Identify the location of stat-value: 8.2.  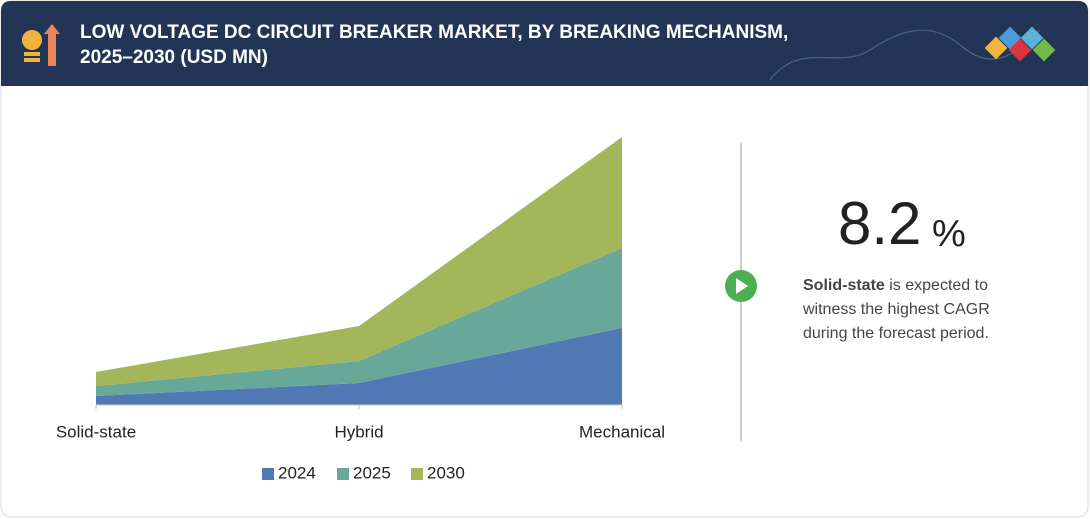
(879, 223).